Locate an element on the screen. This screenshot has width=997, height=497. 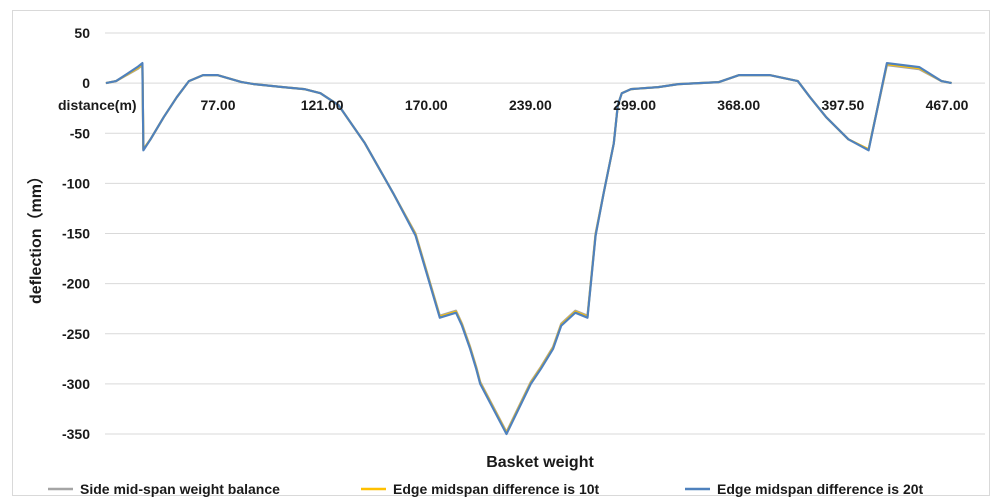
y-tick-label: -250 is located at coordinates (76, 334).